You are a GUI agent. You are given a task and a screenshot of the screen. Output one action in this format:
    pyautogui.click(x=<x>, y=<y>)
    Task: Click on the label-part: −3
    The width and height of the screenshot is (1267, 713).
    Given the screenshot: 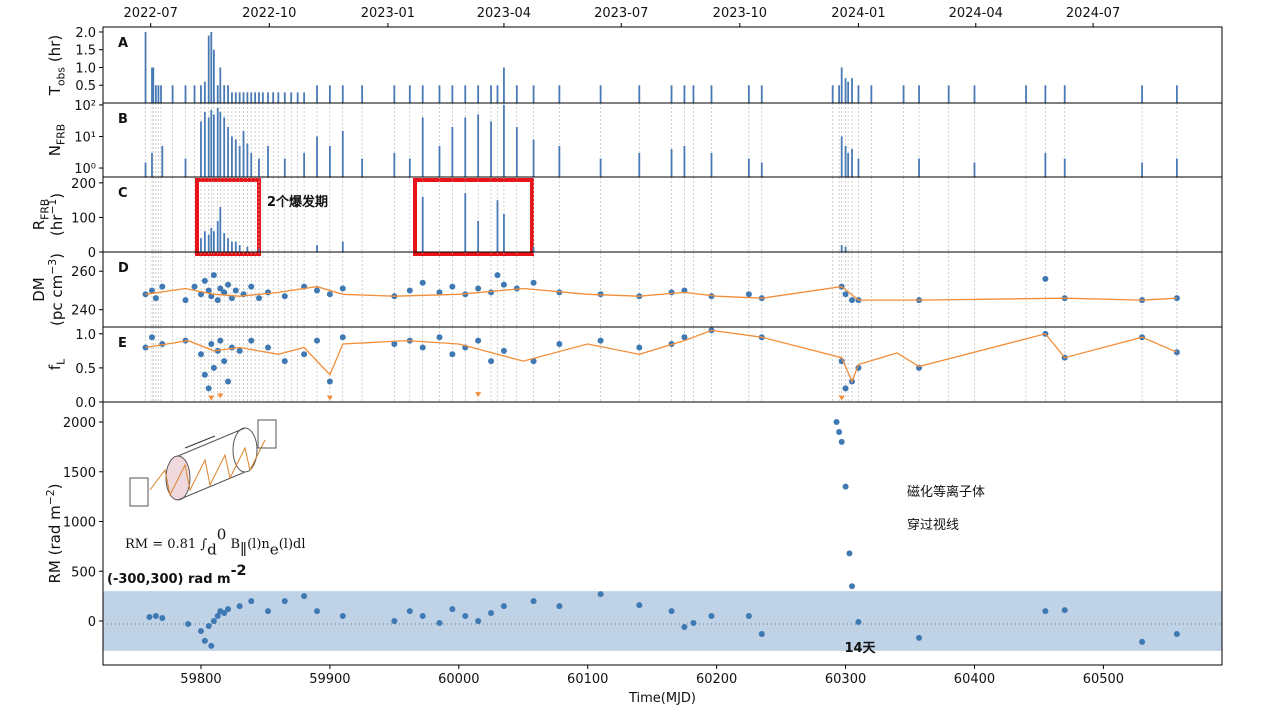 What is the action you would take?
    pyautogui.click(x=52, y=267)
    